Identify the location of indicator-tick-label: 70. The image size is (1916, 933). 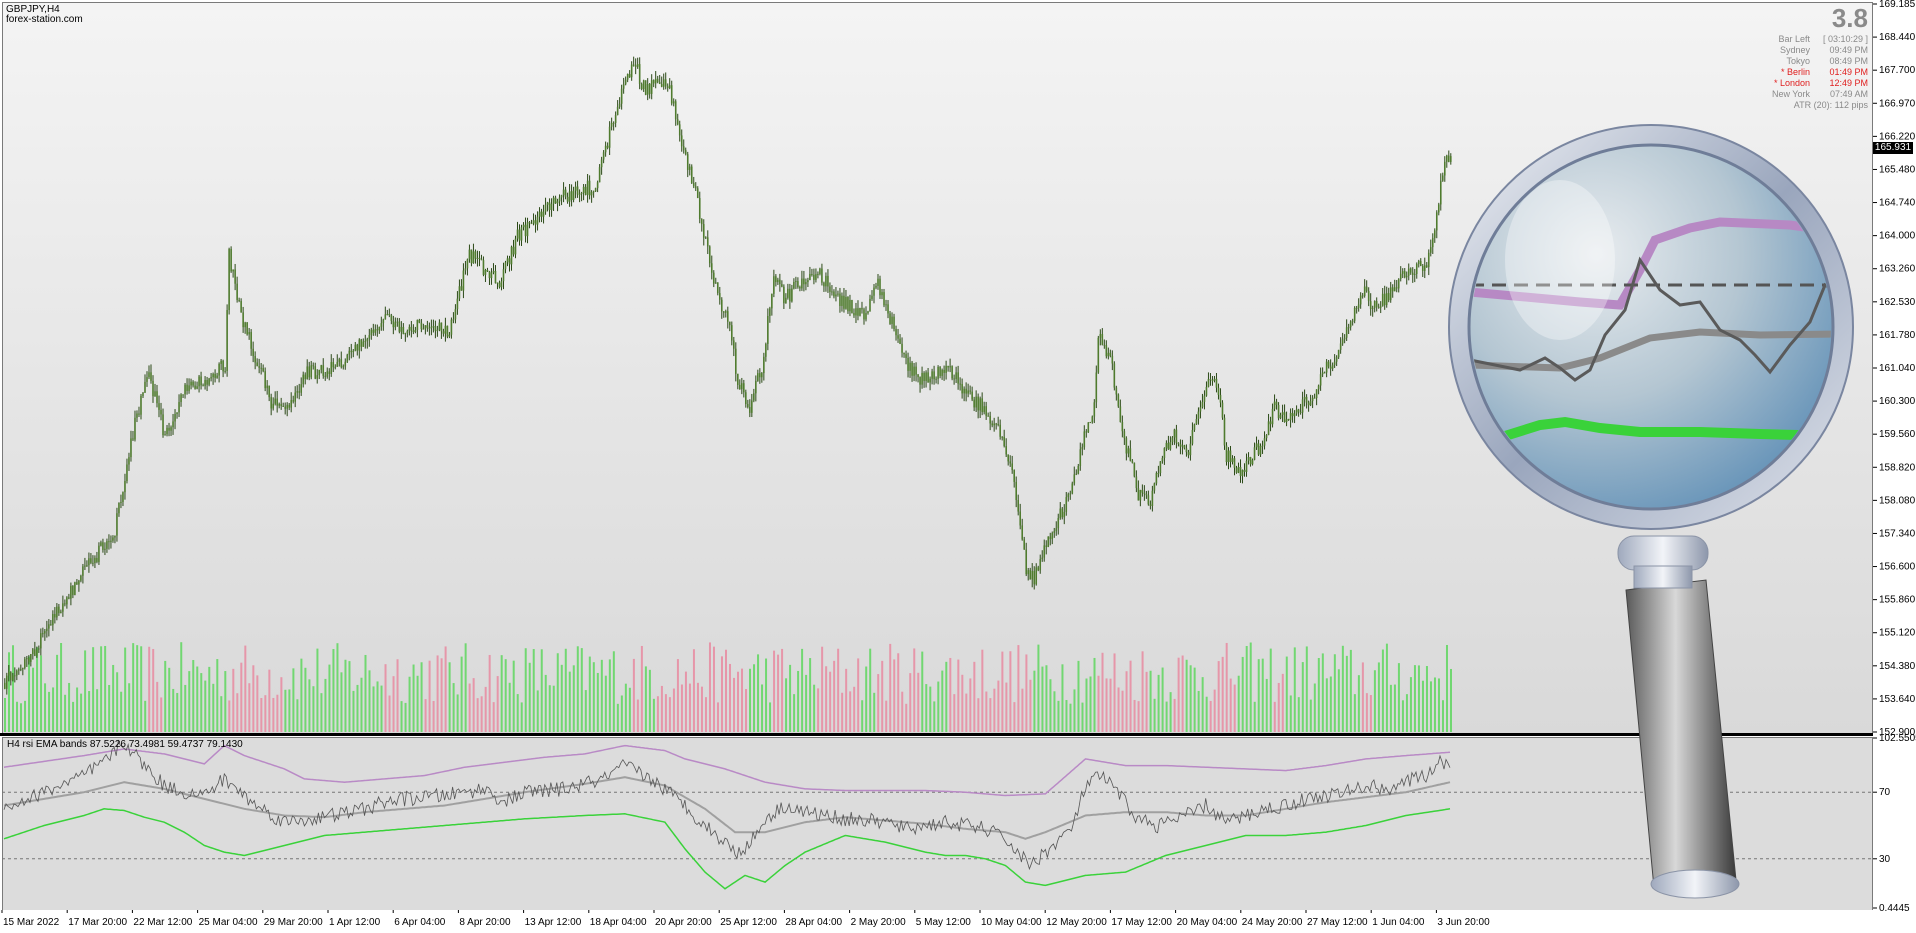
(1885, 792).